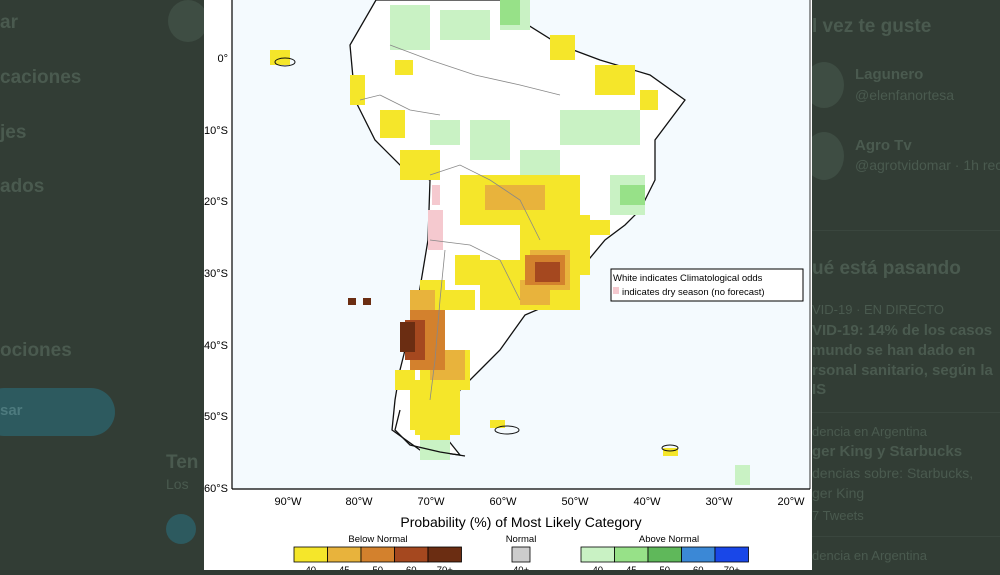 This screenshot has height=575, width=1000. Describe the element at coordinates (838, 515) in the screenshot. I see `trend-count: 7 Tweets` at that location.